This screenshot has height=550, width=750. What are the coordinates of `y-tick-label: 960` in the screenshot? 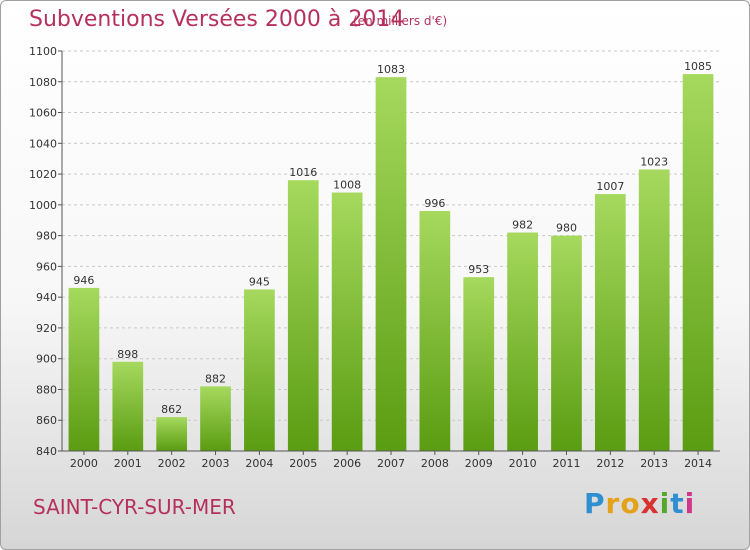 It's located at (46, 266).